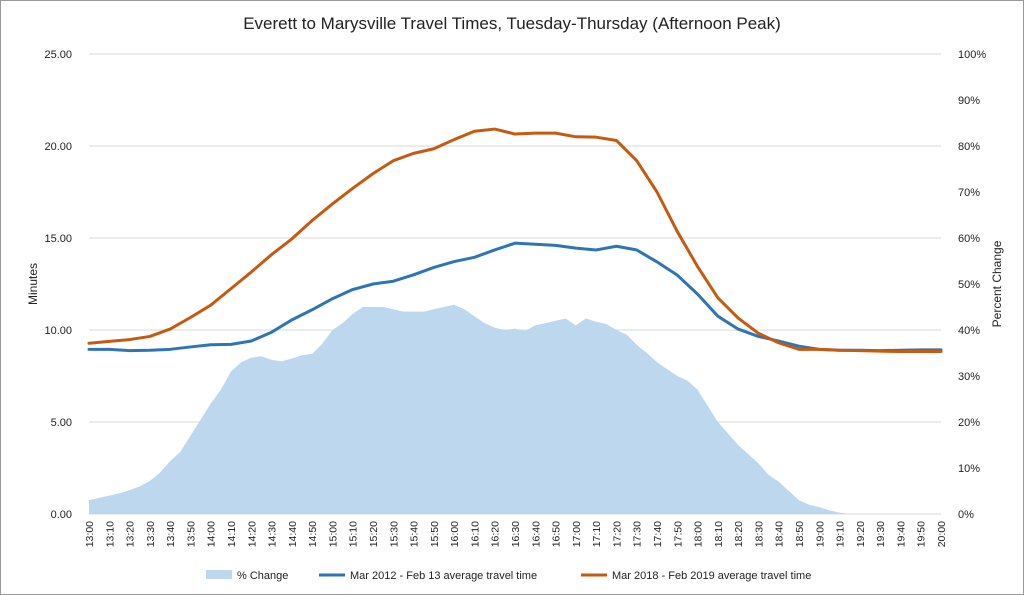 The width and height of the screenshot is (1024, 595). I want to click on x-tick-label: 13:30, so click(151, 534).